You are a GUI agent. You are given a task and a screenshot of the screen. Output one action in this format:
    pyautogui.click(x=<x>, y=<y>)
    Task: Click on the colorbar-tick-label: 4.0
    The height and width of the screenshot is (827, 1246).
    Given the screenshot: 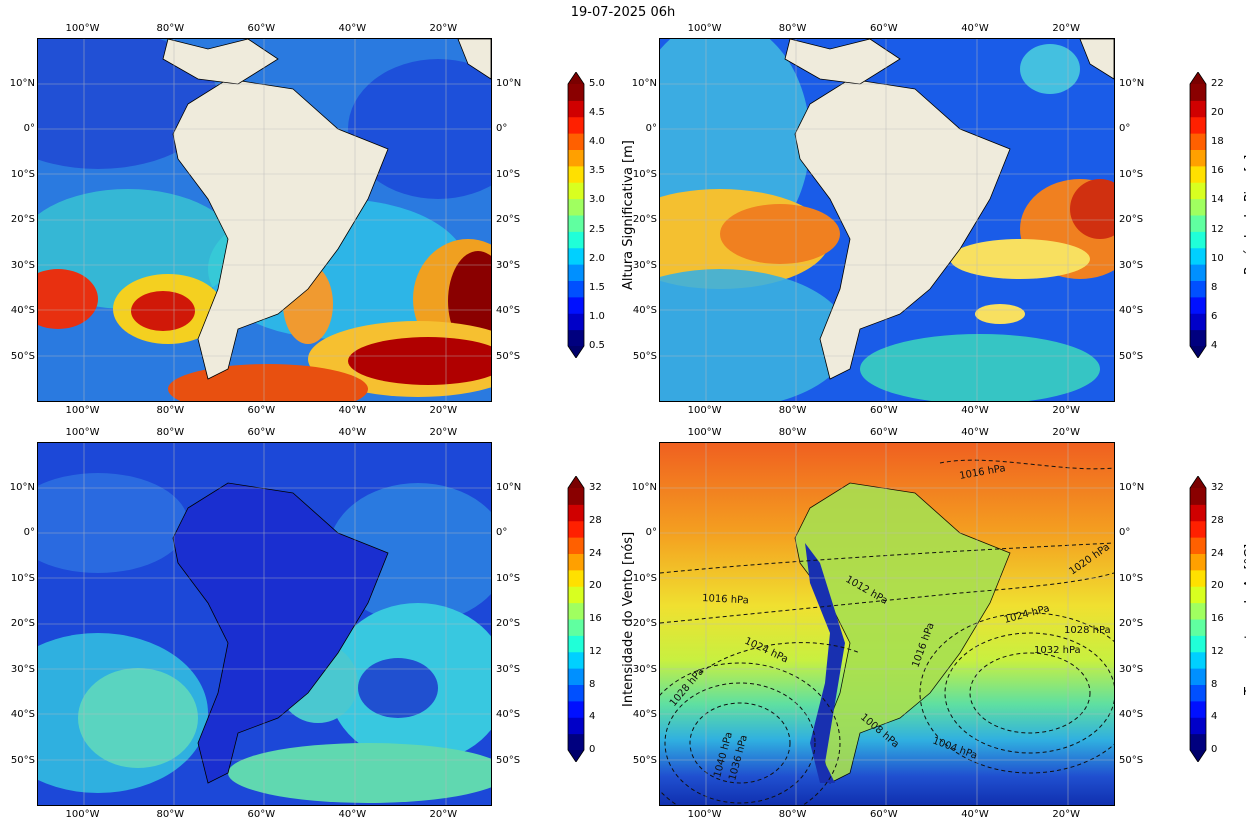 What is the action you would take?
    pyautogui.click(x=597, y=142)
    